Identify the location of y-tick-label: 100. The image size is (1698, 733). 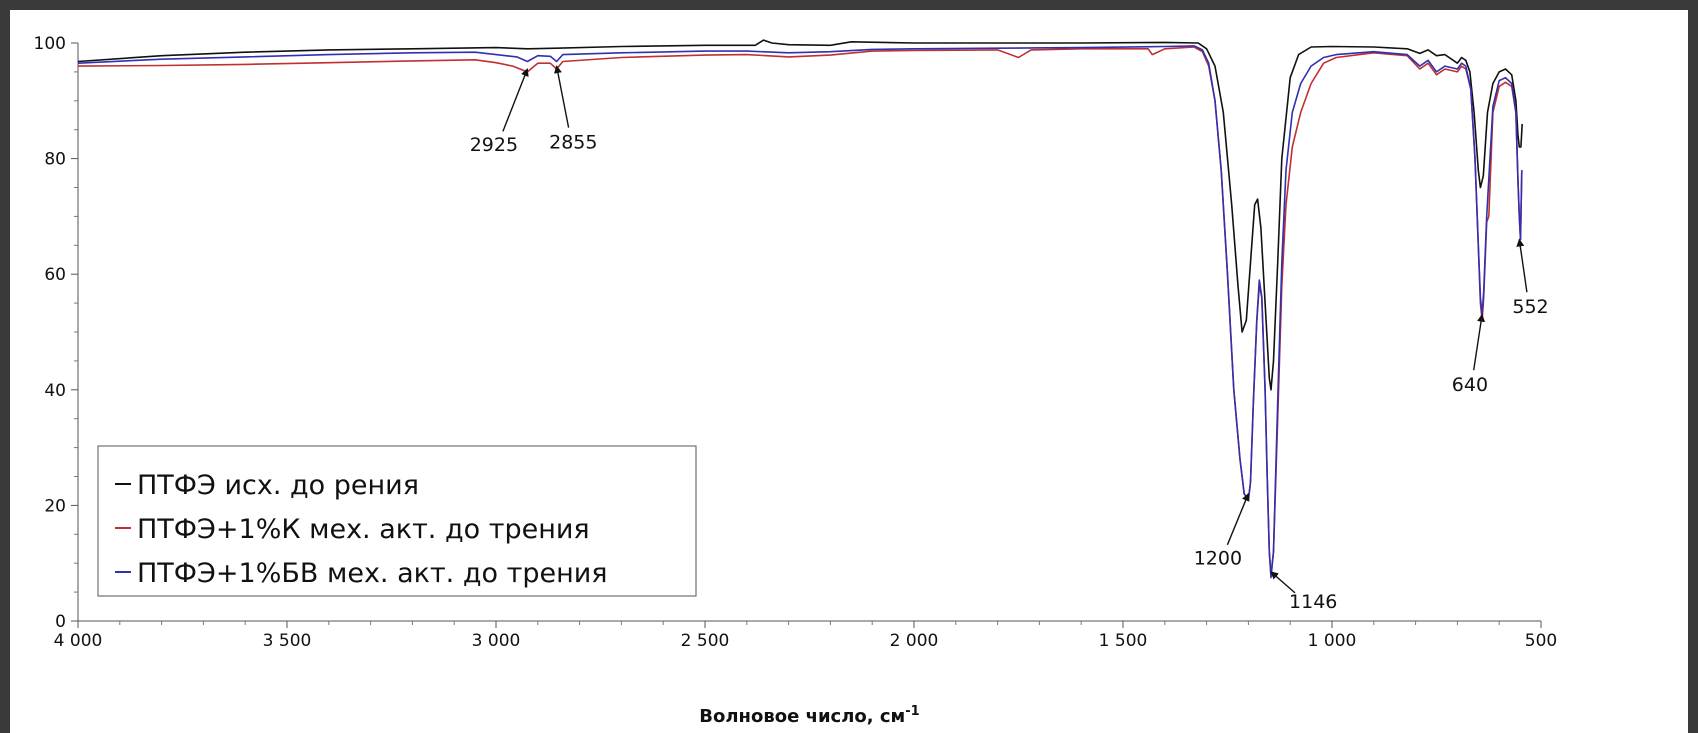
(50, 44).